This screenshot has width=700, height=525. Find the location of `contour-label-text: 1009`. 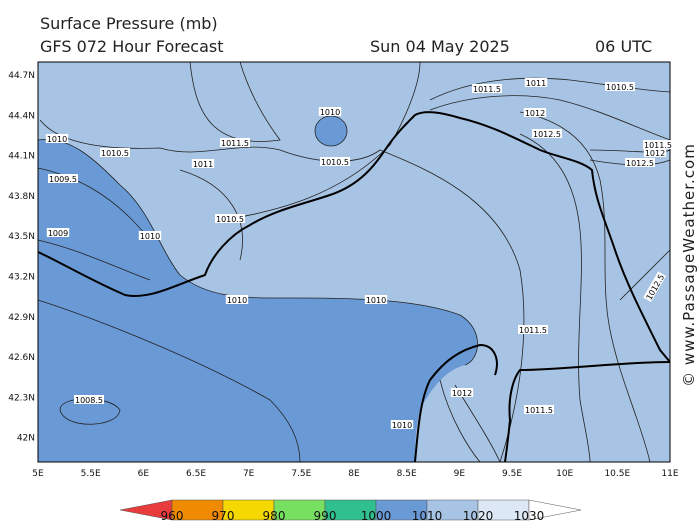

contour-label-text: 1009 is located at coordinates (58, 233).